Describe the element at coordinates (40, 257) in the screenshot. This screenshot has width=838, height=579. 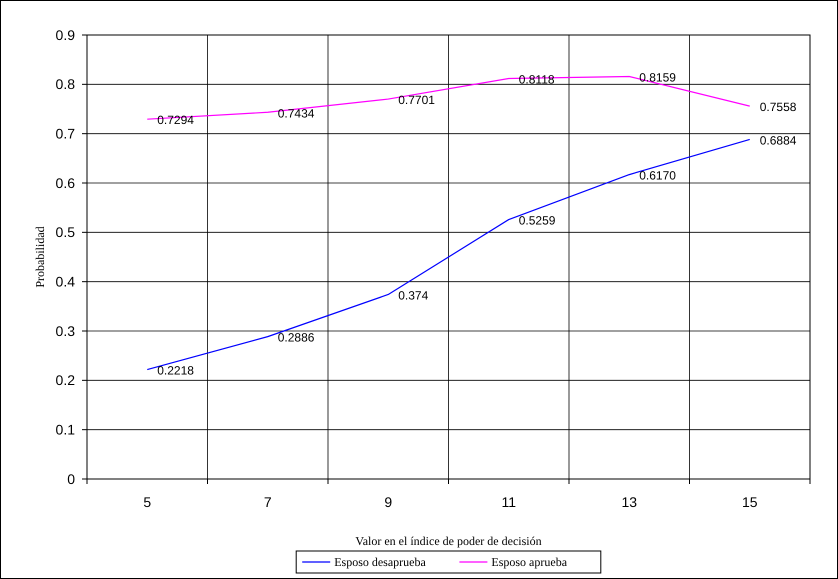
I see `y-axis-title: Probabilidad` at that location.